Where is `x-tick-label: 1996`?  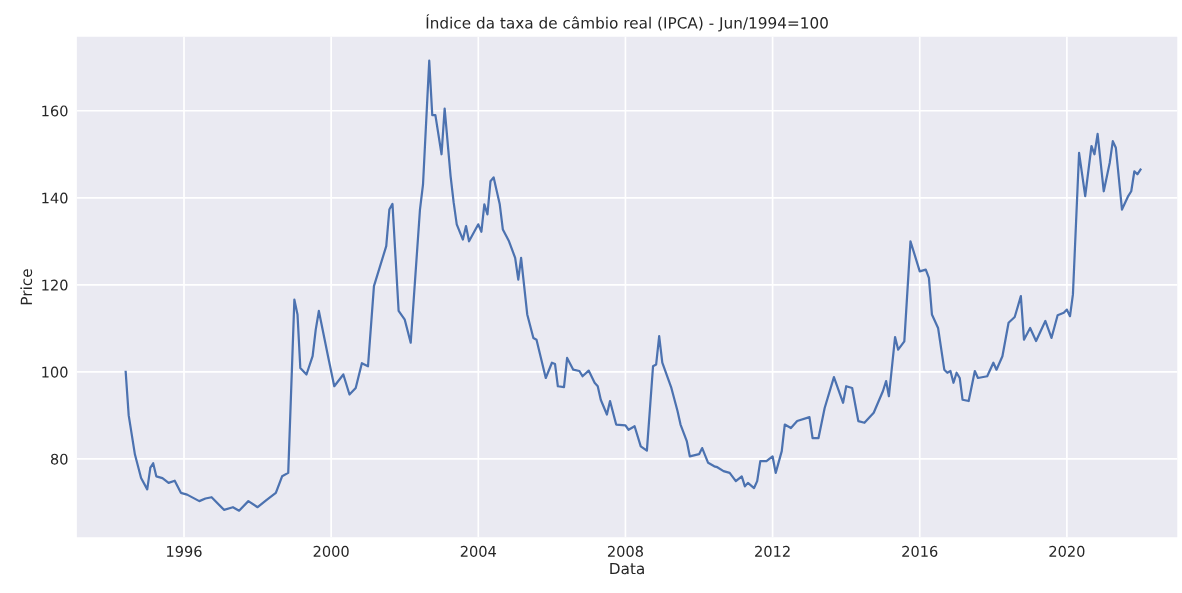 x-tick-label: 1996 is located at coordinates (184, 551).